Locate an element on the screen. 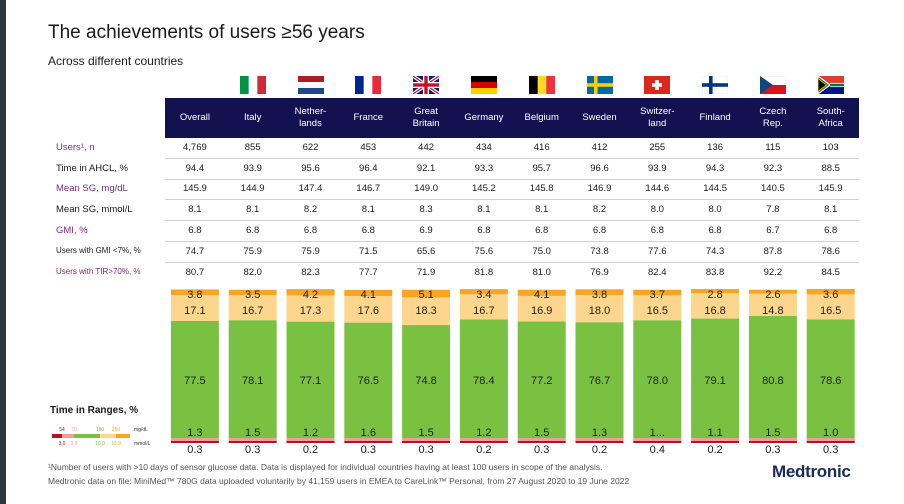  label-in-range: 80.8 is located at coordinates (773, 381).